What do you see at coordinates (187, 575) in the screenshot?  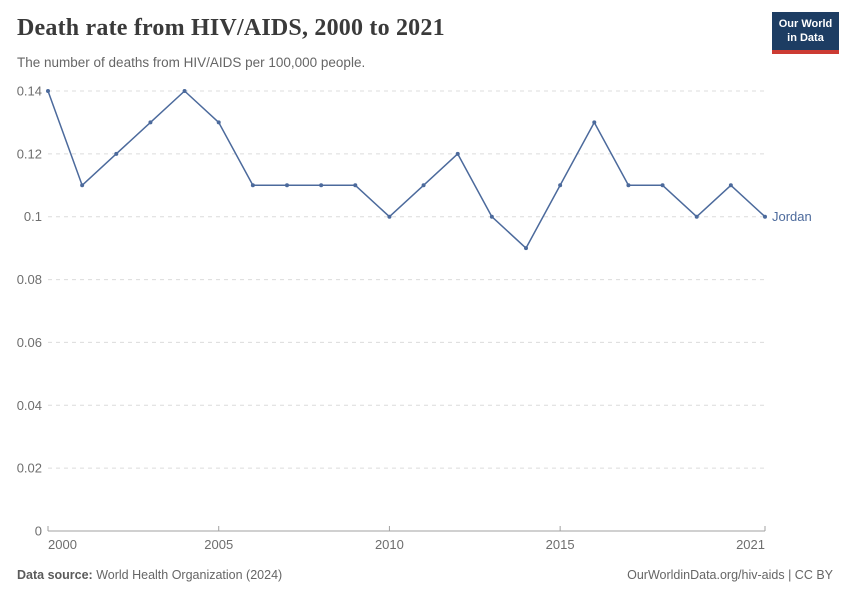 I see `data-source-value: World Health Organization (2024)` at bounding box center [187, 575].